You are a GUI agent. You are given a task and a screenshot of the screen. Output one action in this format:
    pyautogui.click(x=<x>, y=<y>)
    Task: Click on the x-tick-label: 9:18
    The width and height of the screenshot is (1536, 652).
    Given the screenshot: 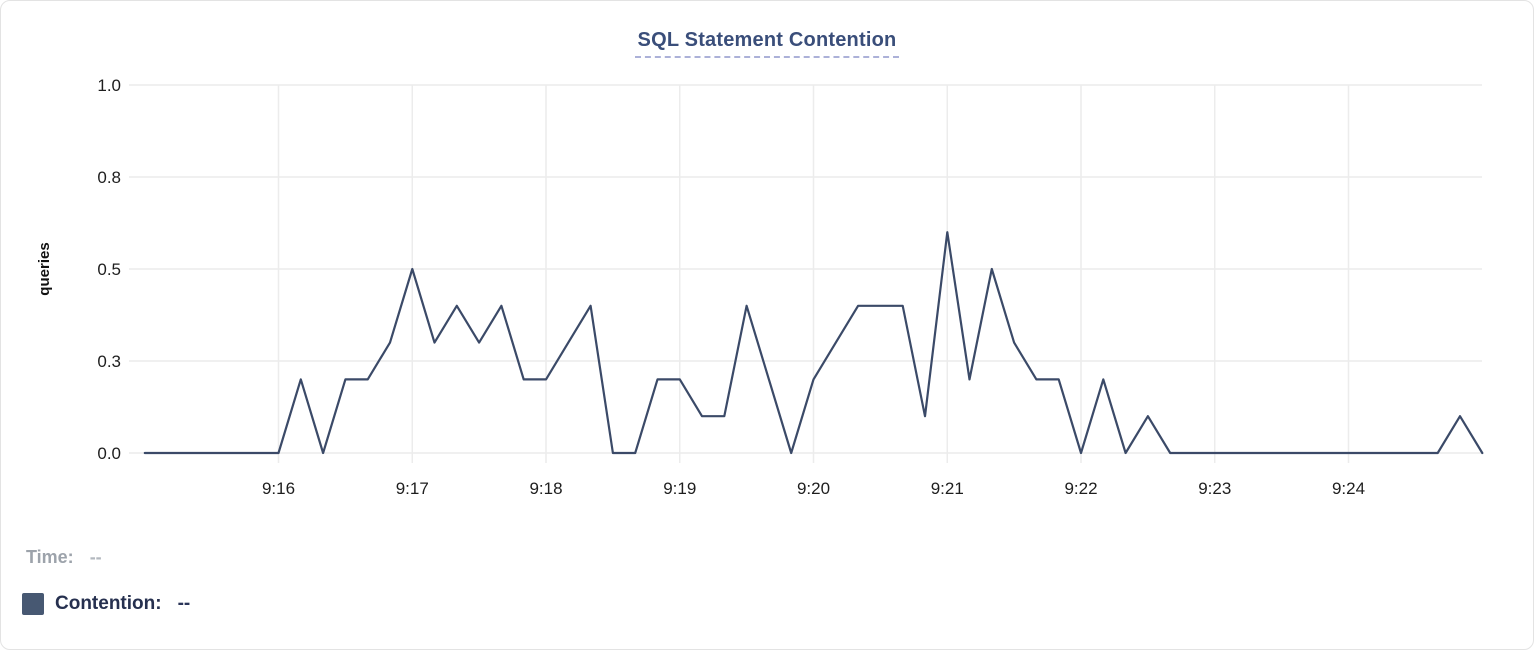 What is the action you would take?
    pyautogui.click(x=545, y=488)
    